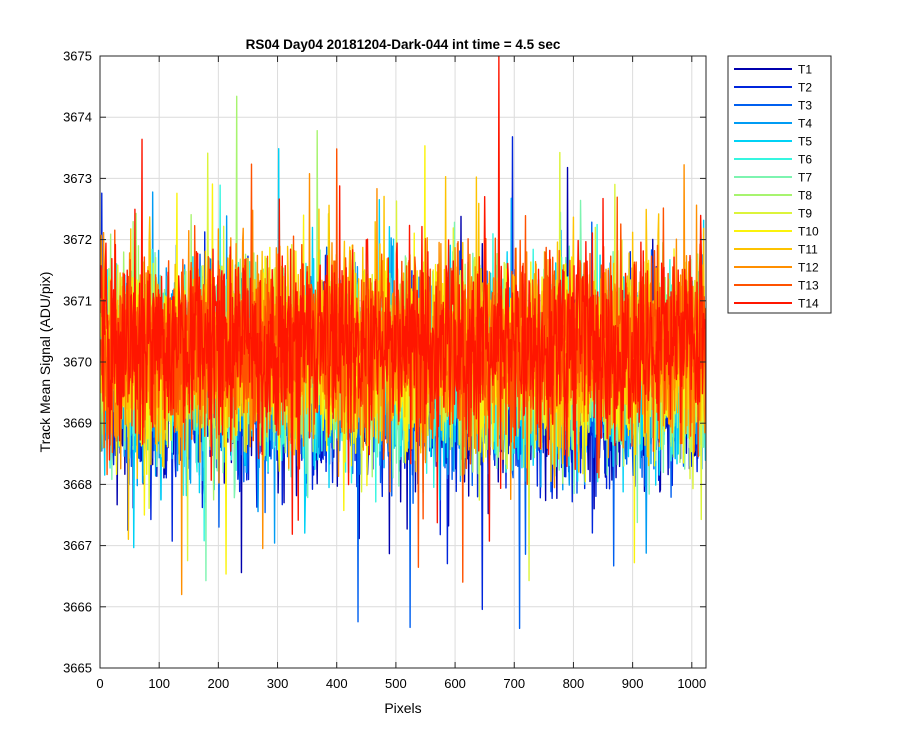  I want to click on y-tick-label: 3674, so click(77, 117).